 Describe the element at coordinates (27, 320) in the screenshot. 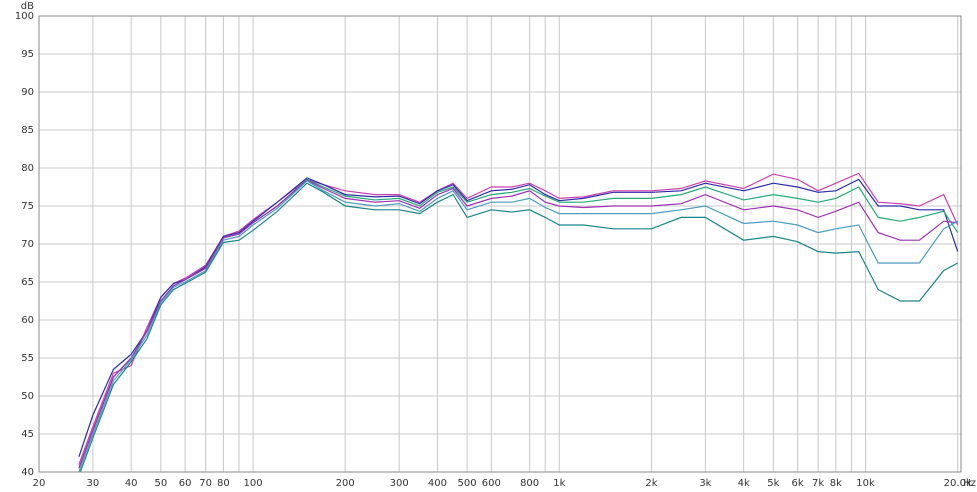

I see `y-tick-label: 60` at that location.